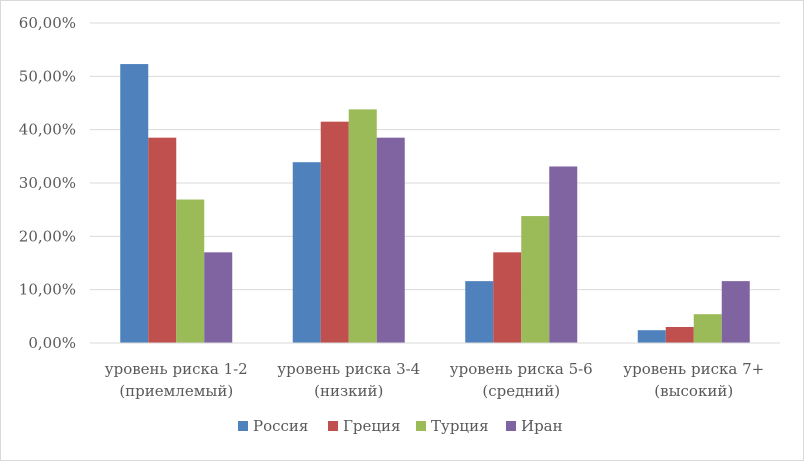  Describe the element at coordinates (47, 23) in the screenshot. I see `y-tick-label: 60,00%` at that location.